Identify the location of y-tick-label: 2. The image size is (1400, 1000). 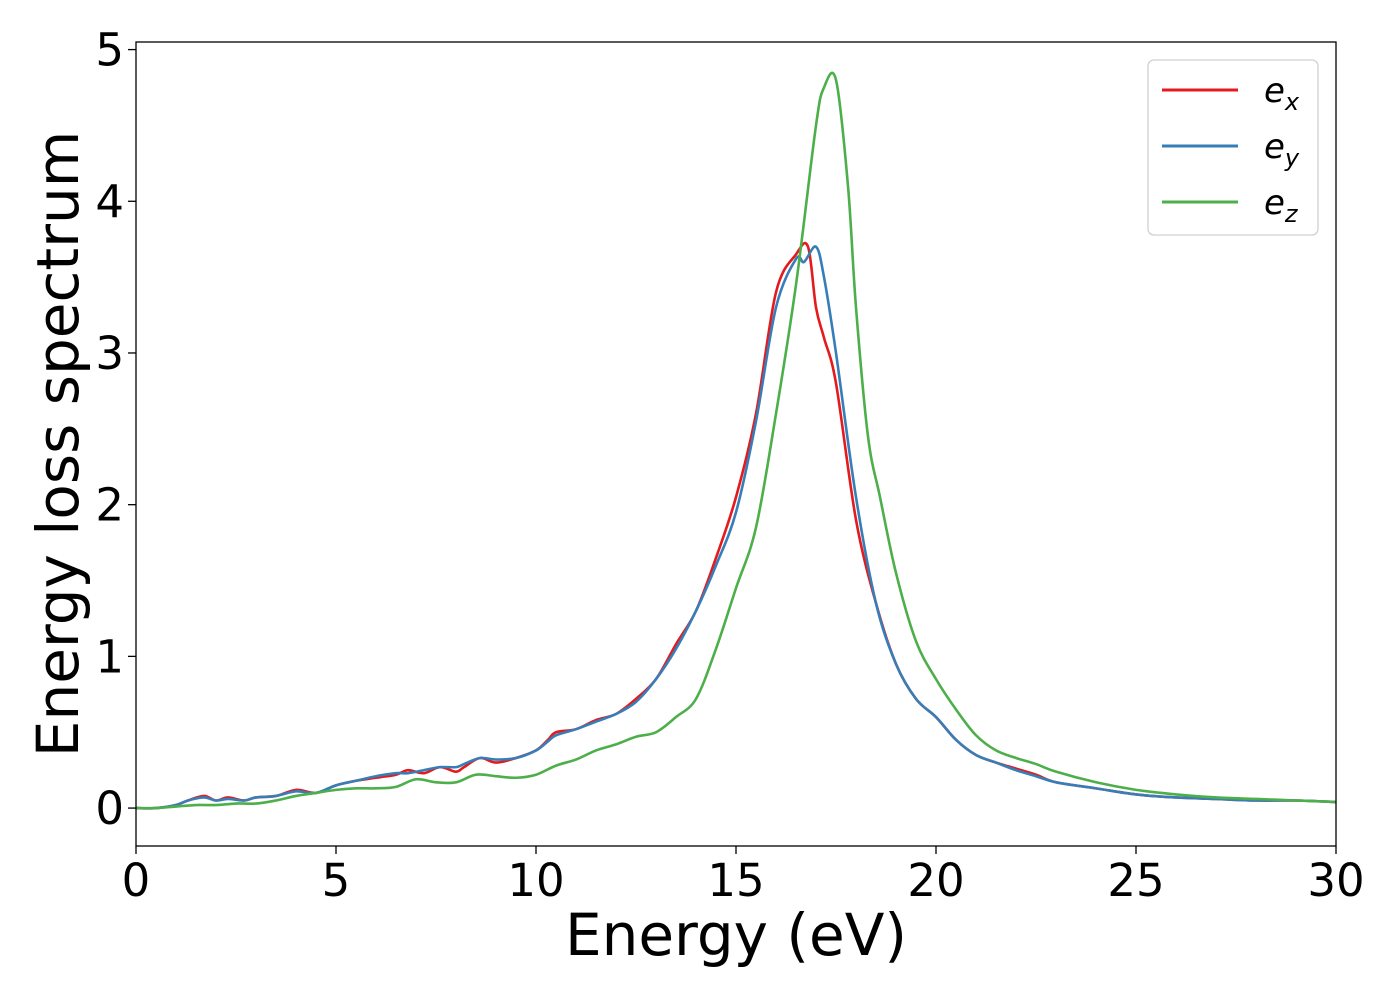
(109, 505).